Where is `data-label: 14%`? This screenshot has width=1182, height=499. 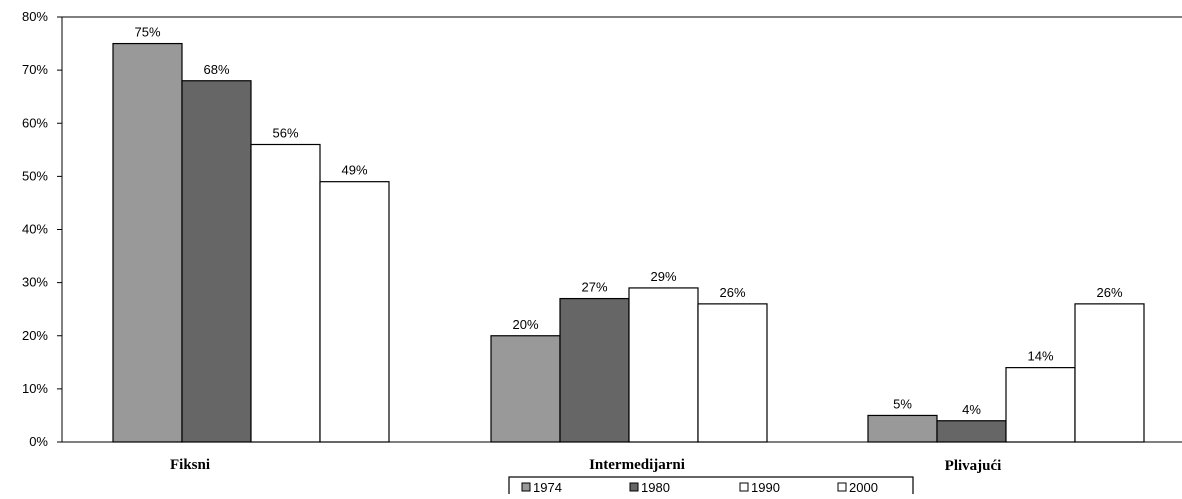
data-label: 14% is located at coordinates (1040, 356).